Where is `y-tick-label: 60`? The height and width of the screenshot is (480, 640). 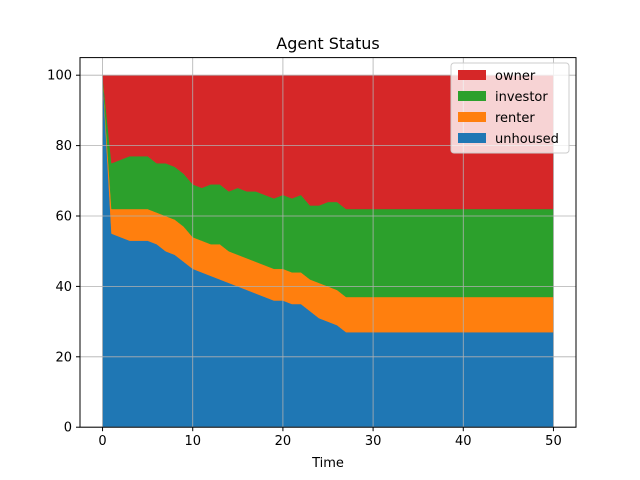
y-tick-label: 60 is located at coordinates (63, 217).